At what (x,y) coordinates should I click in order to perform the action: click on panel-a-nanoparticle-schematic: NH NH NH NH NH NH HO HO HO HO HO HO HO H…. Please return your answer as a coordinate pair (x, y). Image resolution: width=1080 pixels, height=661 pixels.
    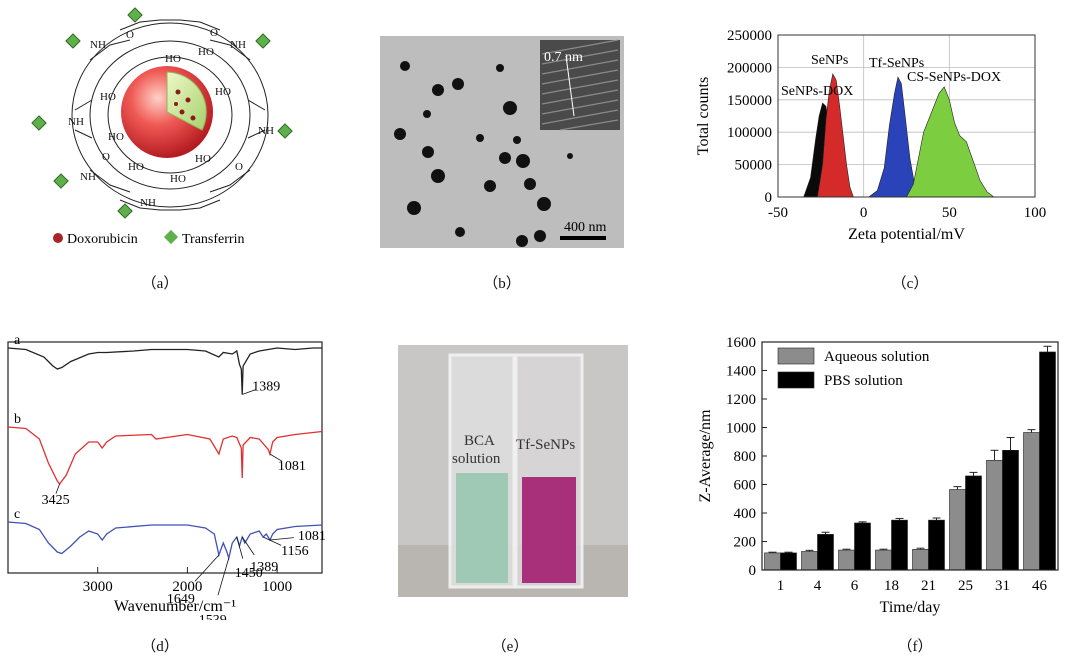
    Looking at the image, I should click on (162, 127).